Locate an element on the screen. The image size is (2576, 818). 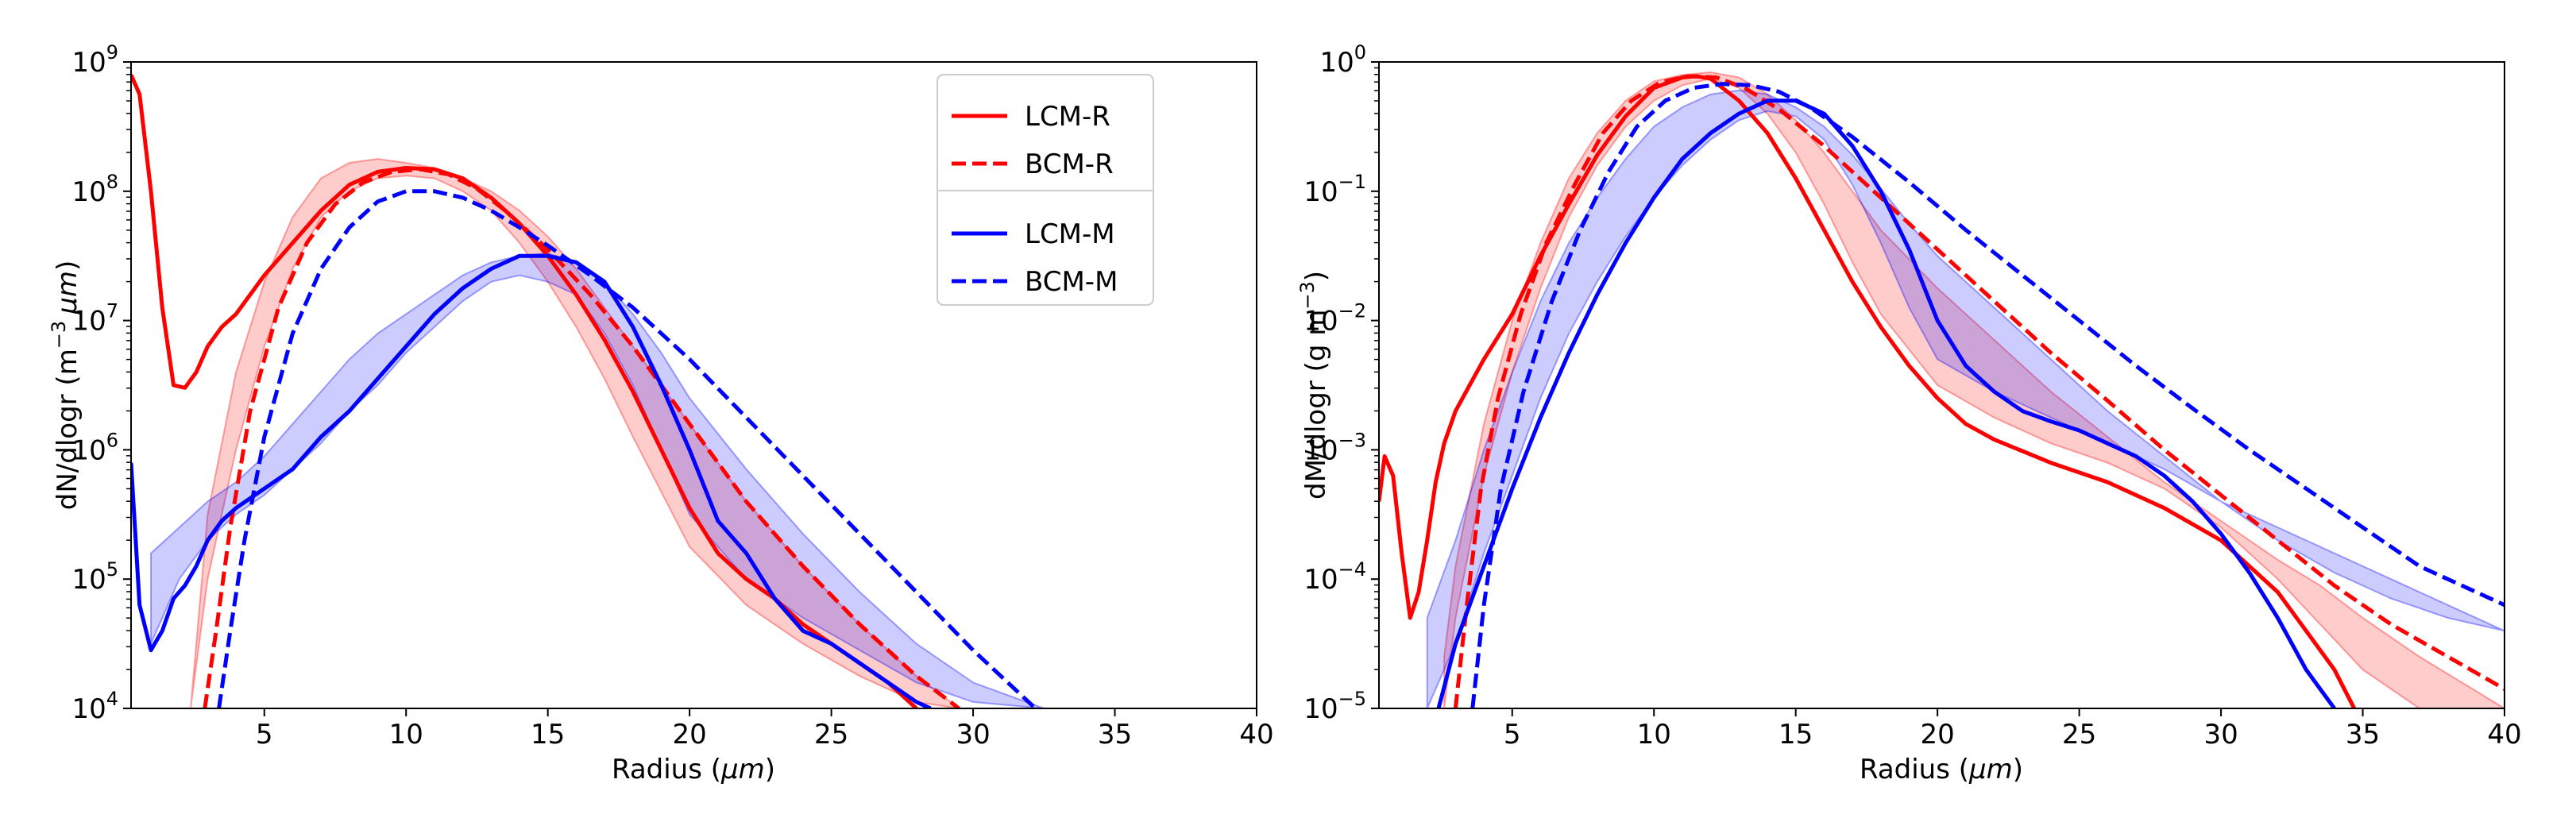
y-tick-label: 10⁴ is located at coordinates (94, 706).